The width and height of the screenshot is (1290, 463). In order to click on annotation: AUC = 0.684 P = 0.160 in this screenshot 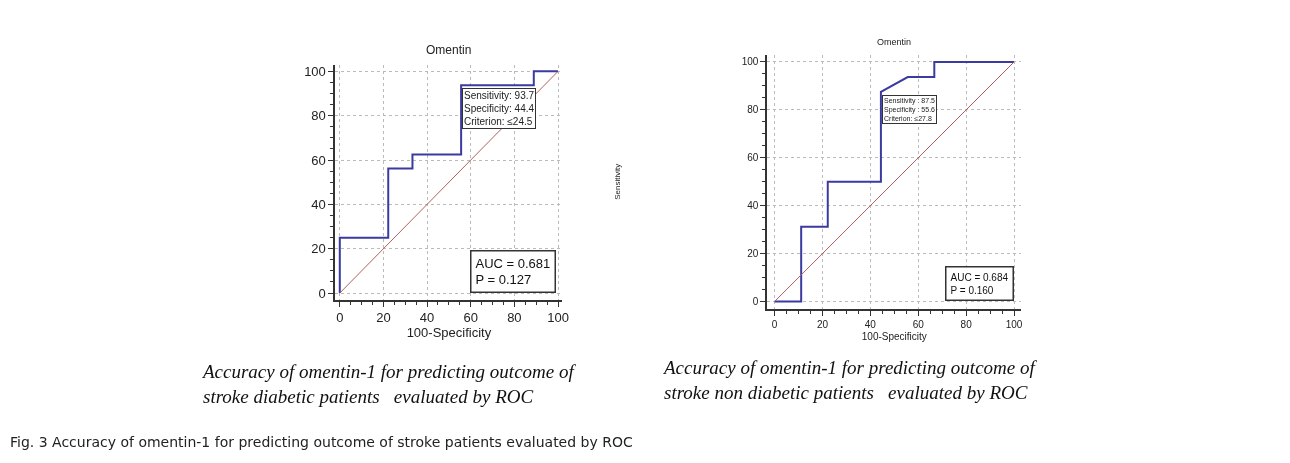, I will do `click(979, 283)`.